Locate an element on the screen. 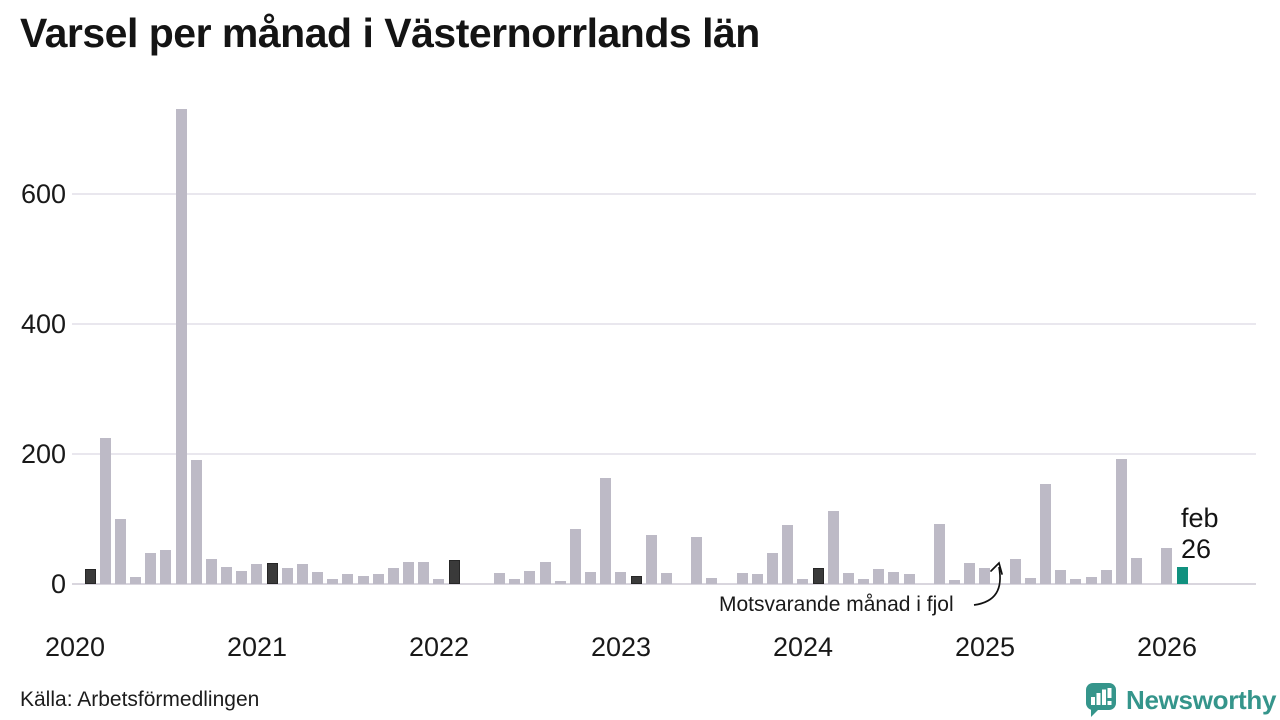  bar-jun-2023 is located at coordinates (697, 560).